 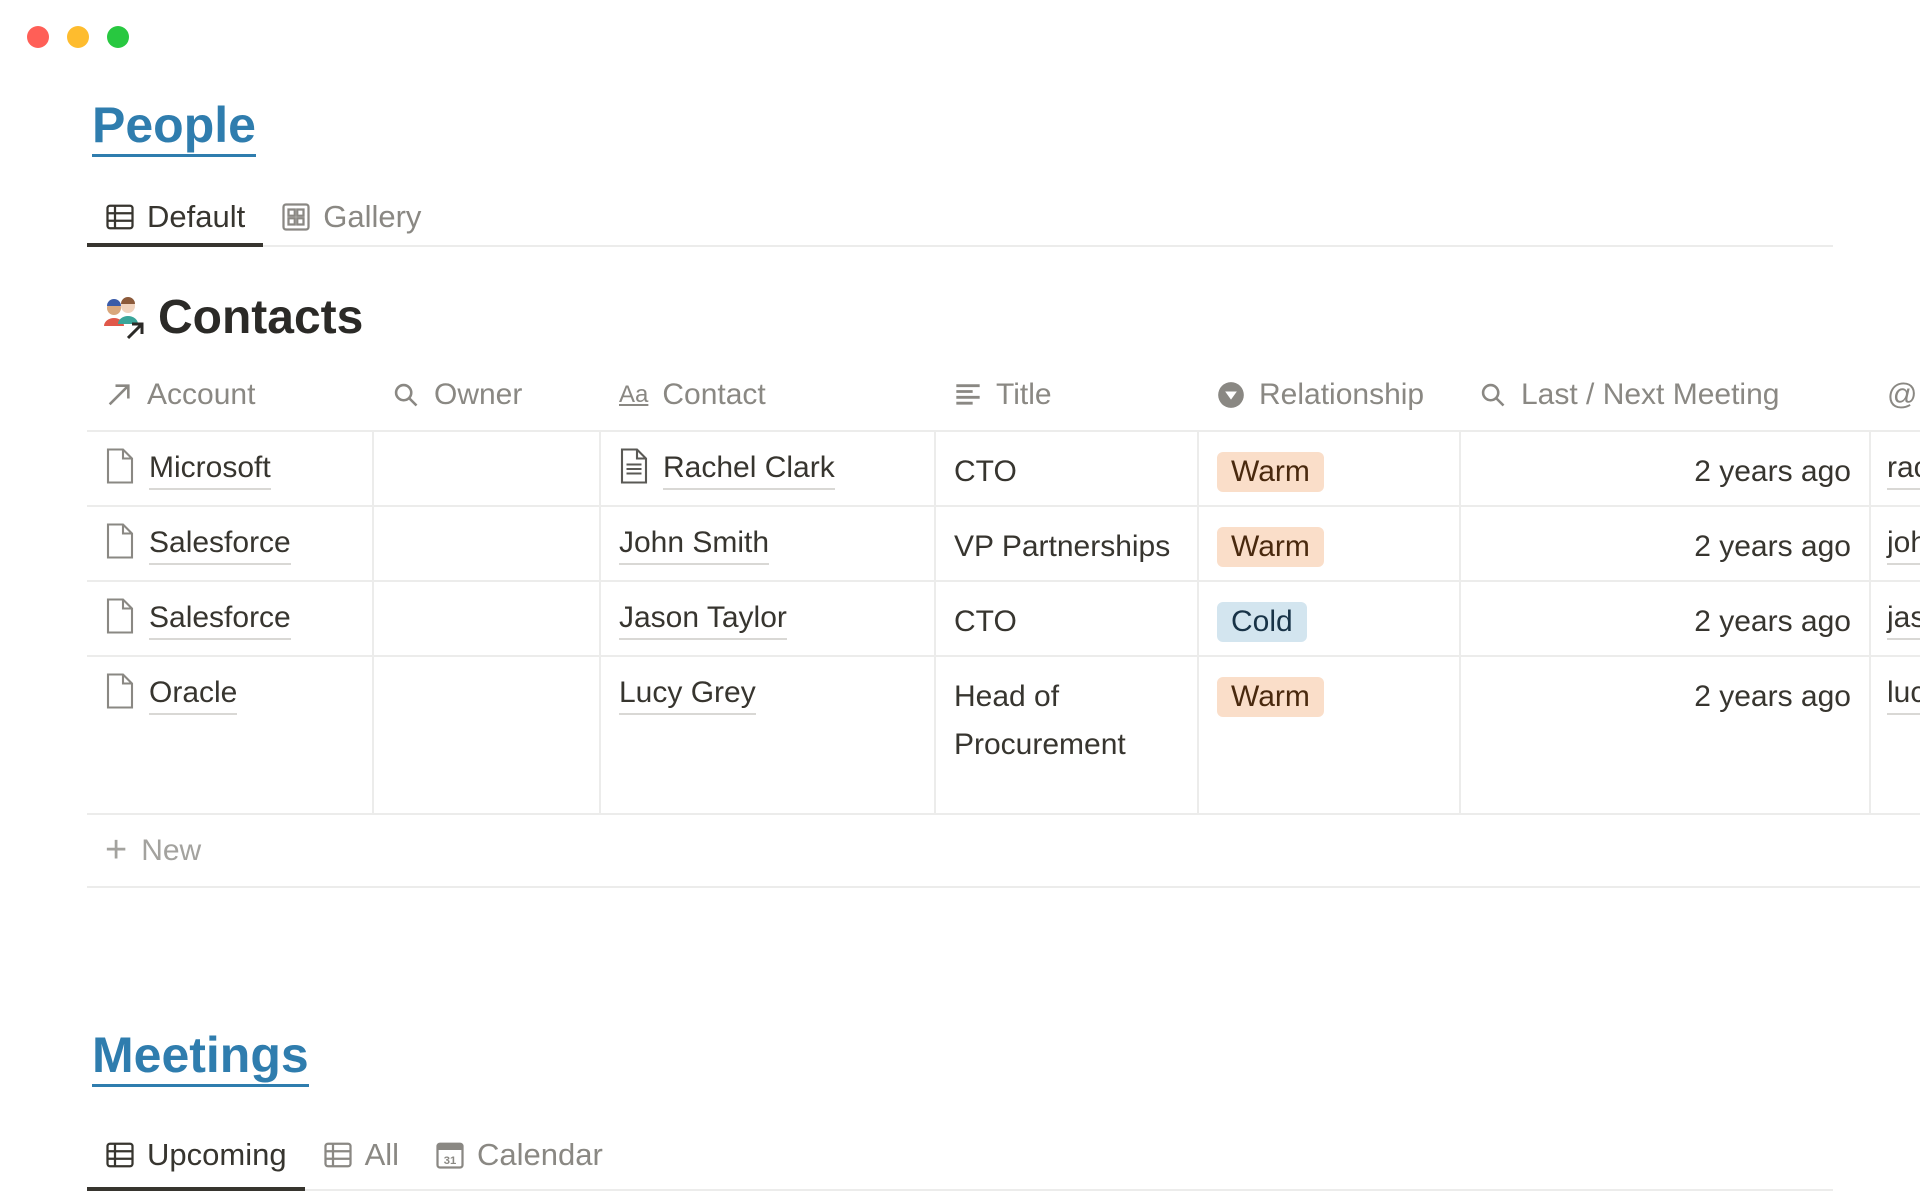 I want to click on contact-link: Jason Taylor, so click(x=703, y=619).